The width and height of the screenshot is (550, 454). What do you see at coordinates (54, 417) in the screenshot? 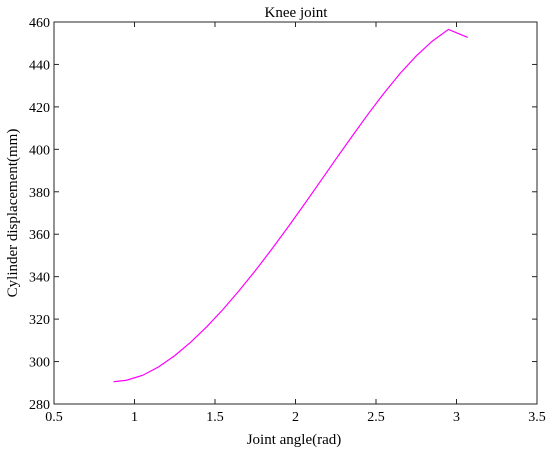
I see `x-tick-label: 0.5` at bounding box center [54, 417].